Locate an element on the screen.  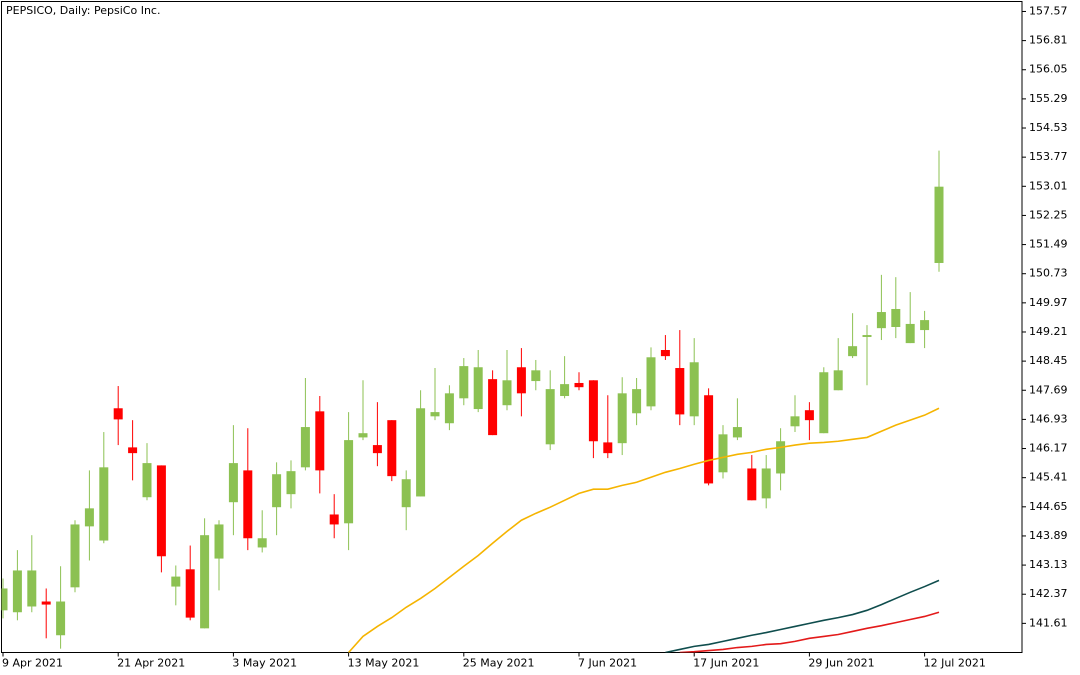
y-tick-label: 157.57 is located at coordinates (1048, 10).